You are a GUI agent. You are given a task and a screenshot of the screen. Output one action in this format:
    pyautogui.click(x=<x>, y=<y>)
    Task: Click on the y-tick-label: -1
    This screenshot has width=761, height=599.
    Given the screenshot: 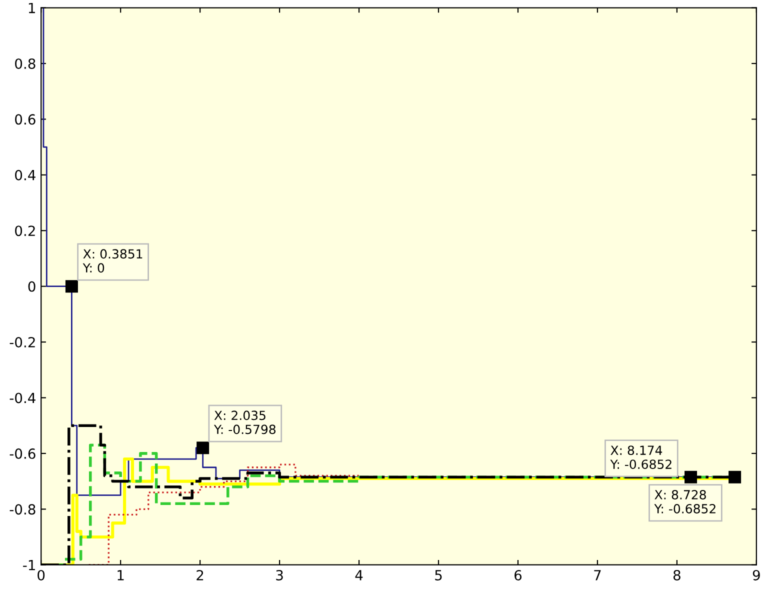 What is the action you would take?
    pyautogui.click(x=29, y=565)
    